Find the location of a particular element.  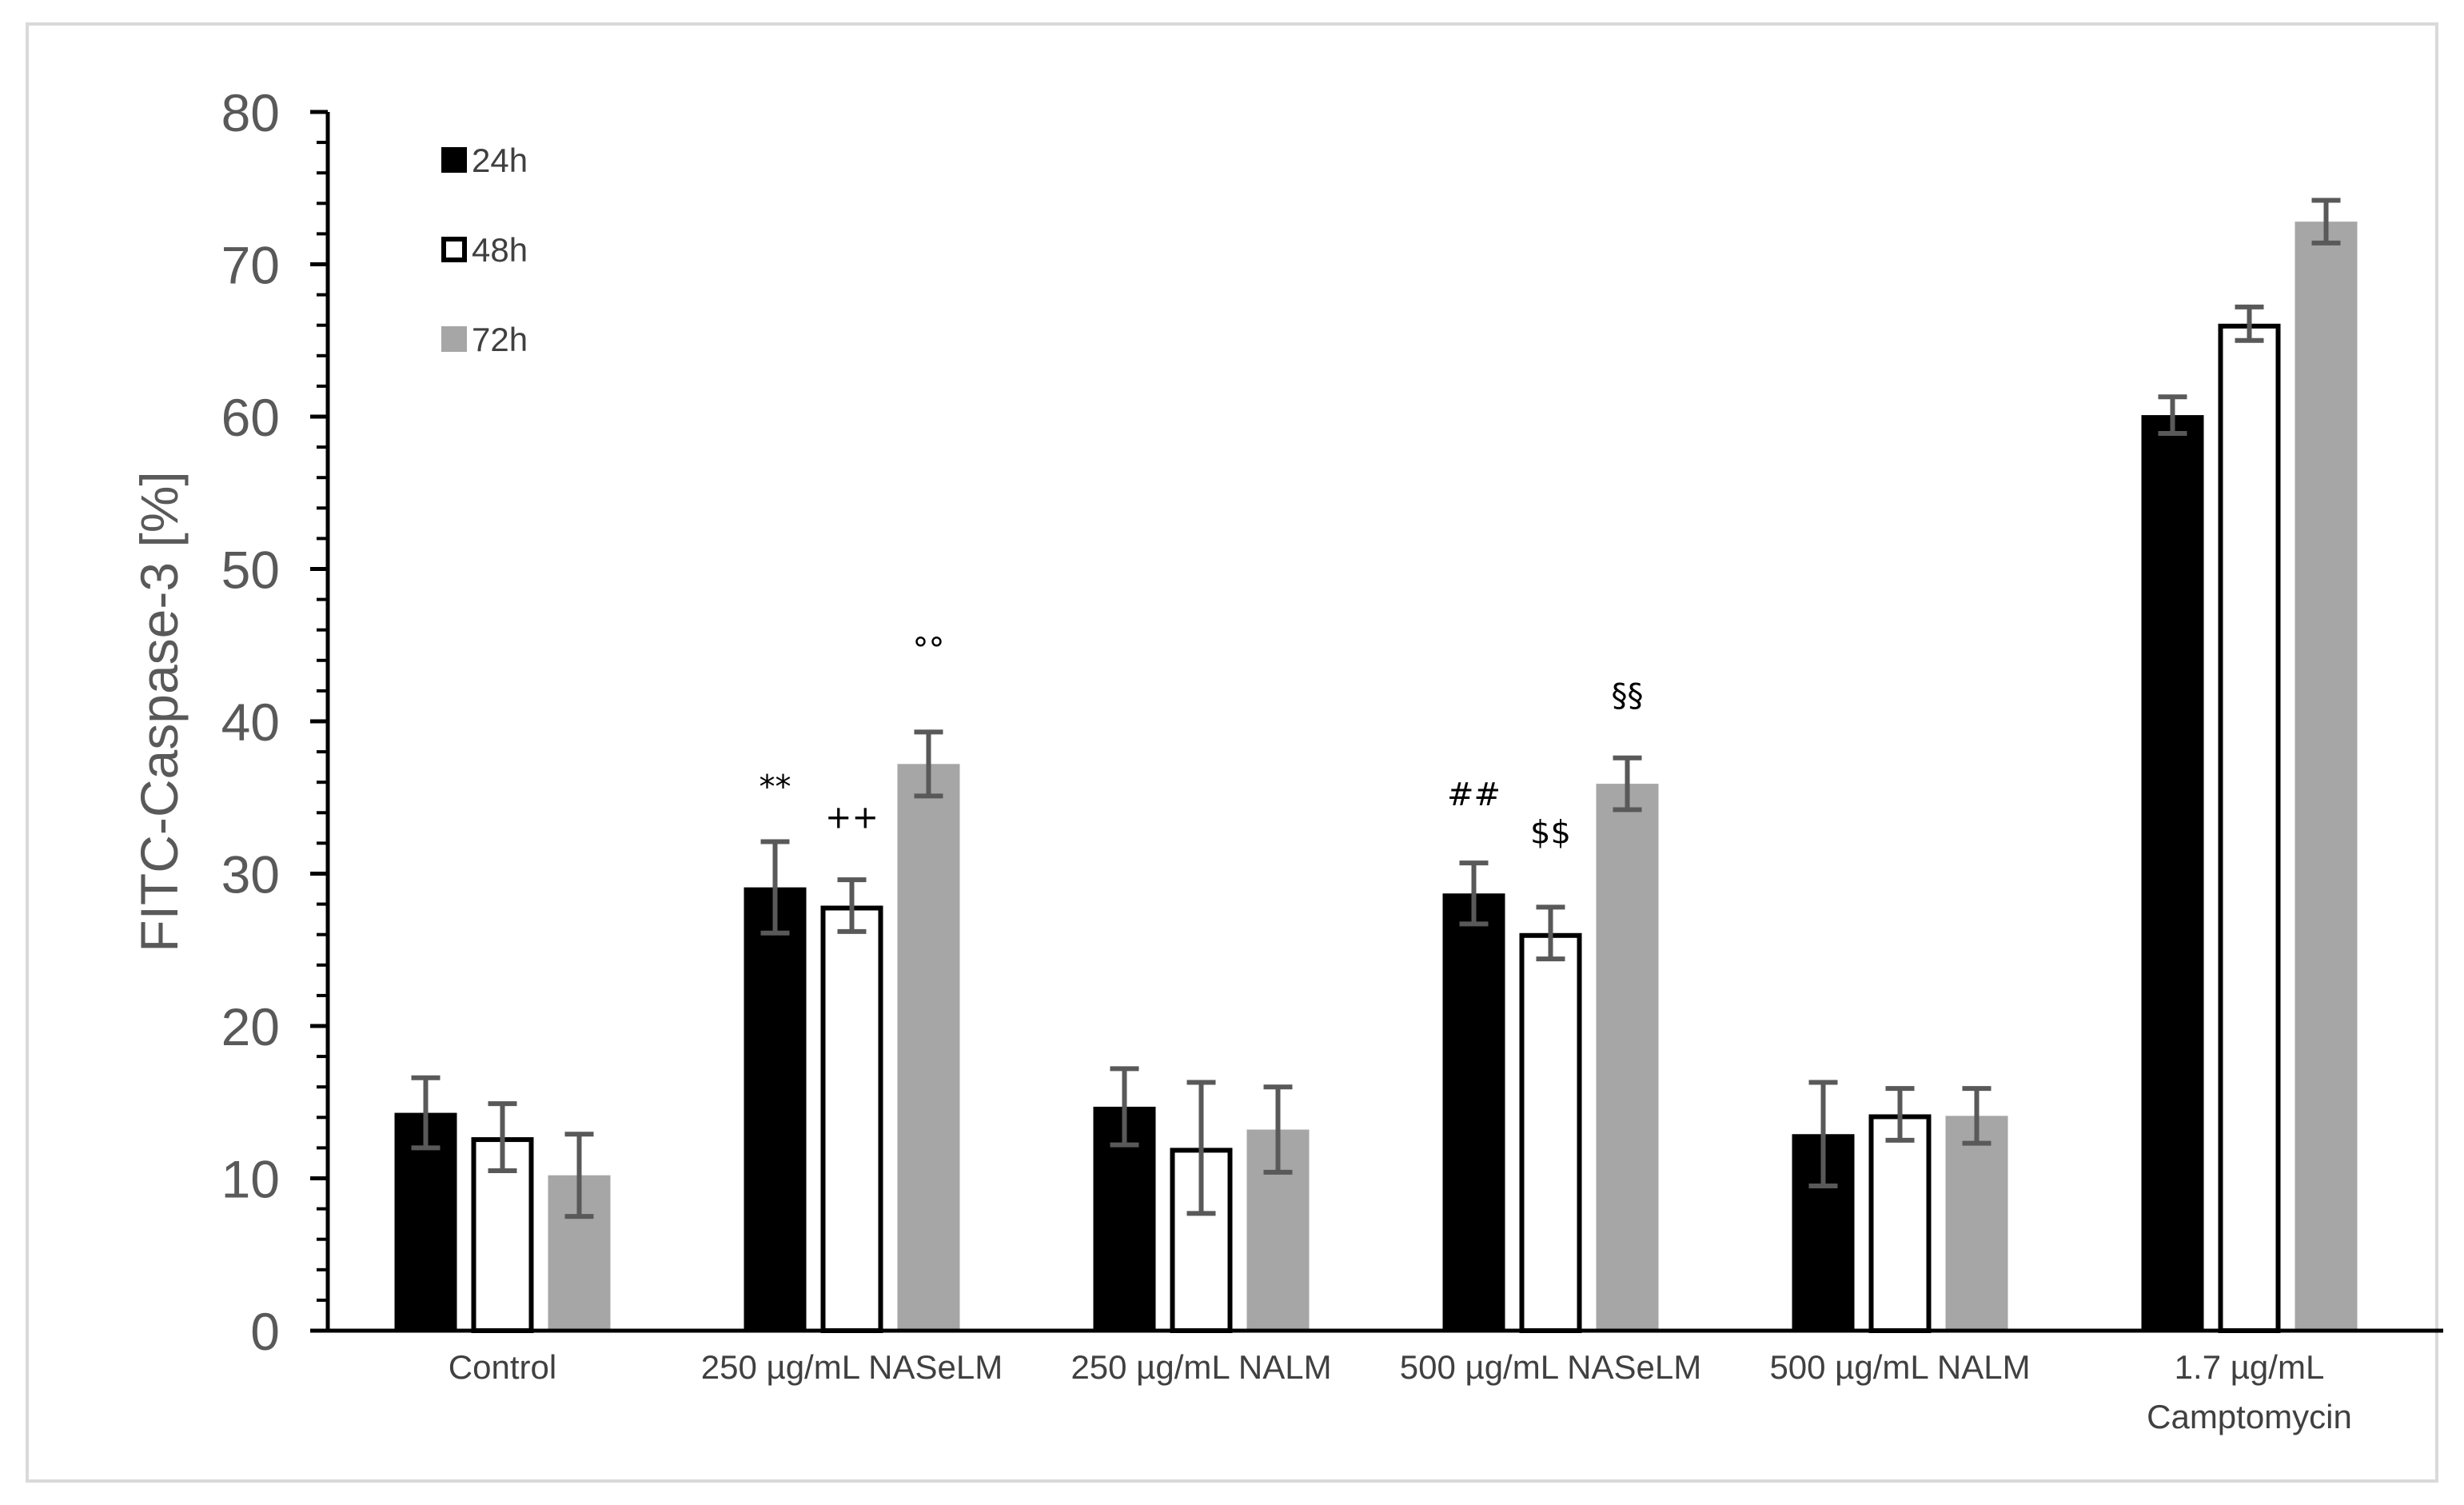

y-tick-label: 40 is located at coordinates (250, 722).